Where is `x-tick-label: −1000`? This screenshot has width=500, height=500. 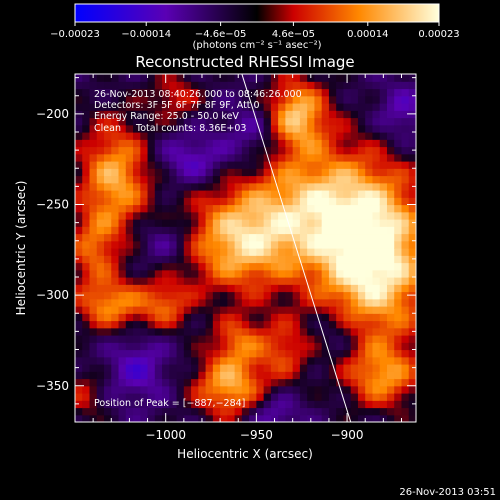 x-tick-label: −1000 is located at coordinates (165, 435).